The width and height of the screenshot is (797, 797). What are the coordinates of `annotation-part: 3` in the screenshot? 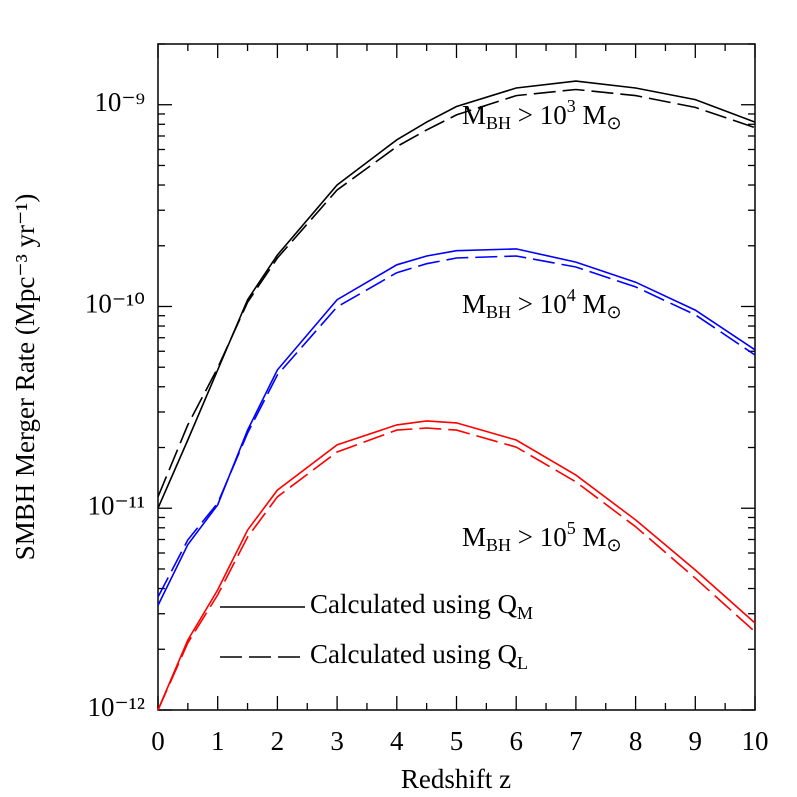 It's located at (571, 106).